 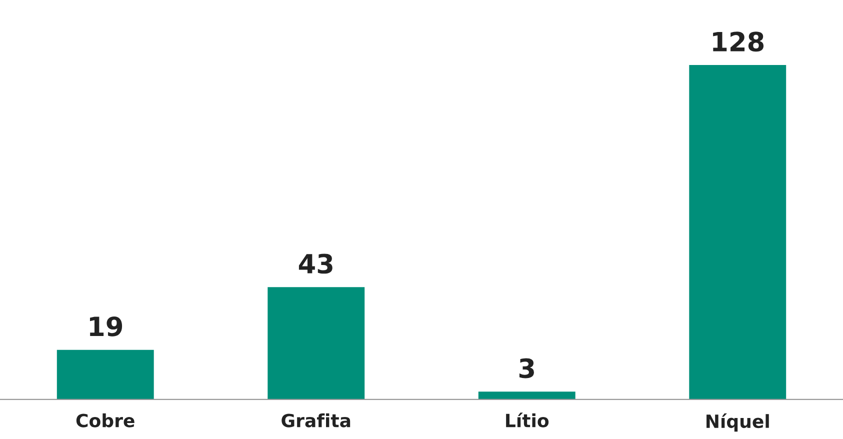 What do you see at coordinates (737, 422) in the screenshot?
I see `x-tick-label: Níquel` at bounding box center [737, 422].